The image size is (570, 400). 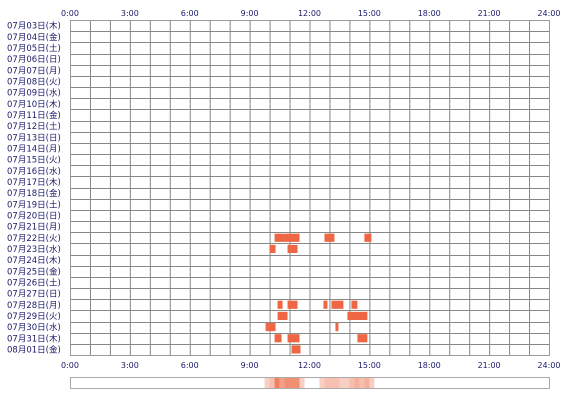 I want to click on row-date-label: 07月03日(木), so click(x=34, y=26).